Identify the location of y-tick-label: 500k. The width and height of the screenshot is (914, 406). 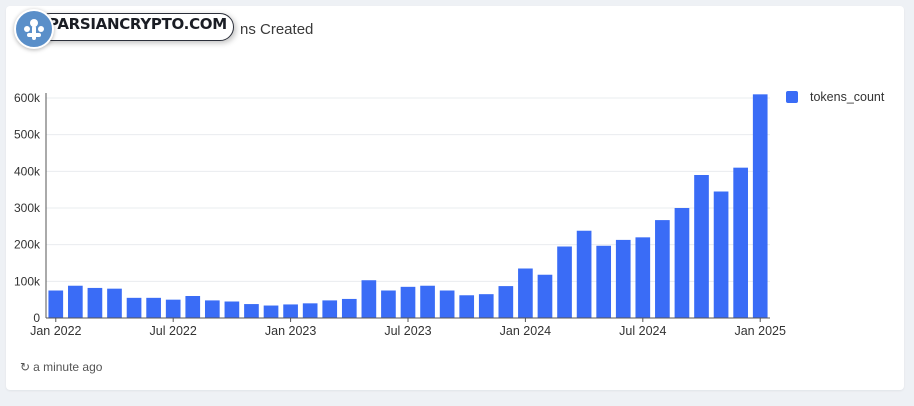
(27, 135).